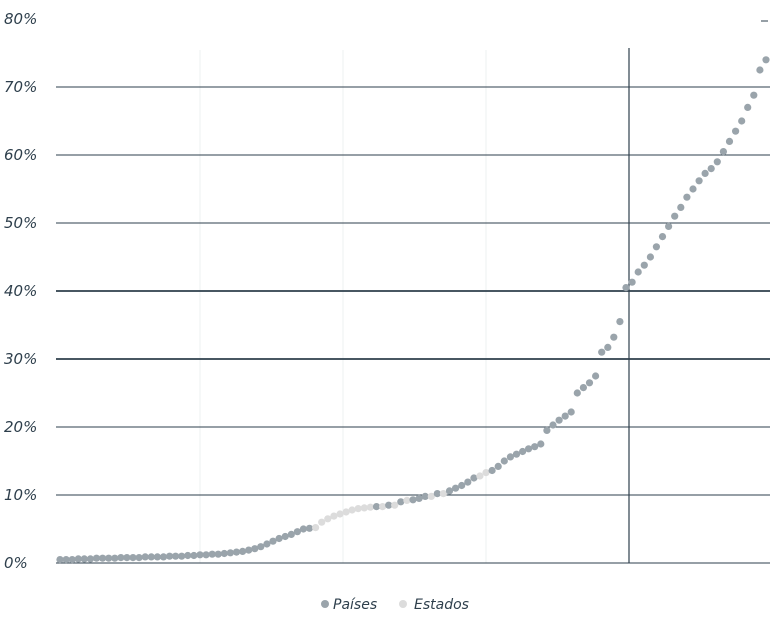 This screenshot has height=618, width=770. I want to click on legend-label-paises: Países, so click(355, 605).